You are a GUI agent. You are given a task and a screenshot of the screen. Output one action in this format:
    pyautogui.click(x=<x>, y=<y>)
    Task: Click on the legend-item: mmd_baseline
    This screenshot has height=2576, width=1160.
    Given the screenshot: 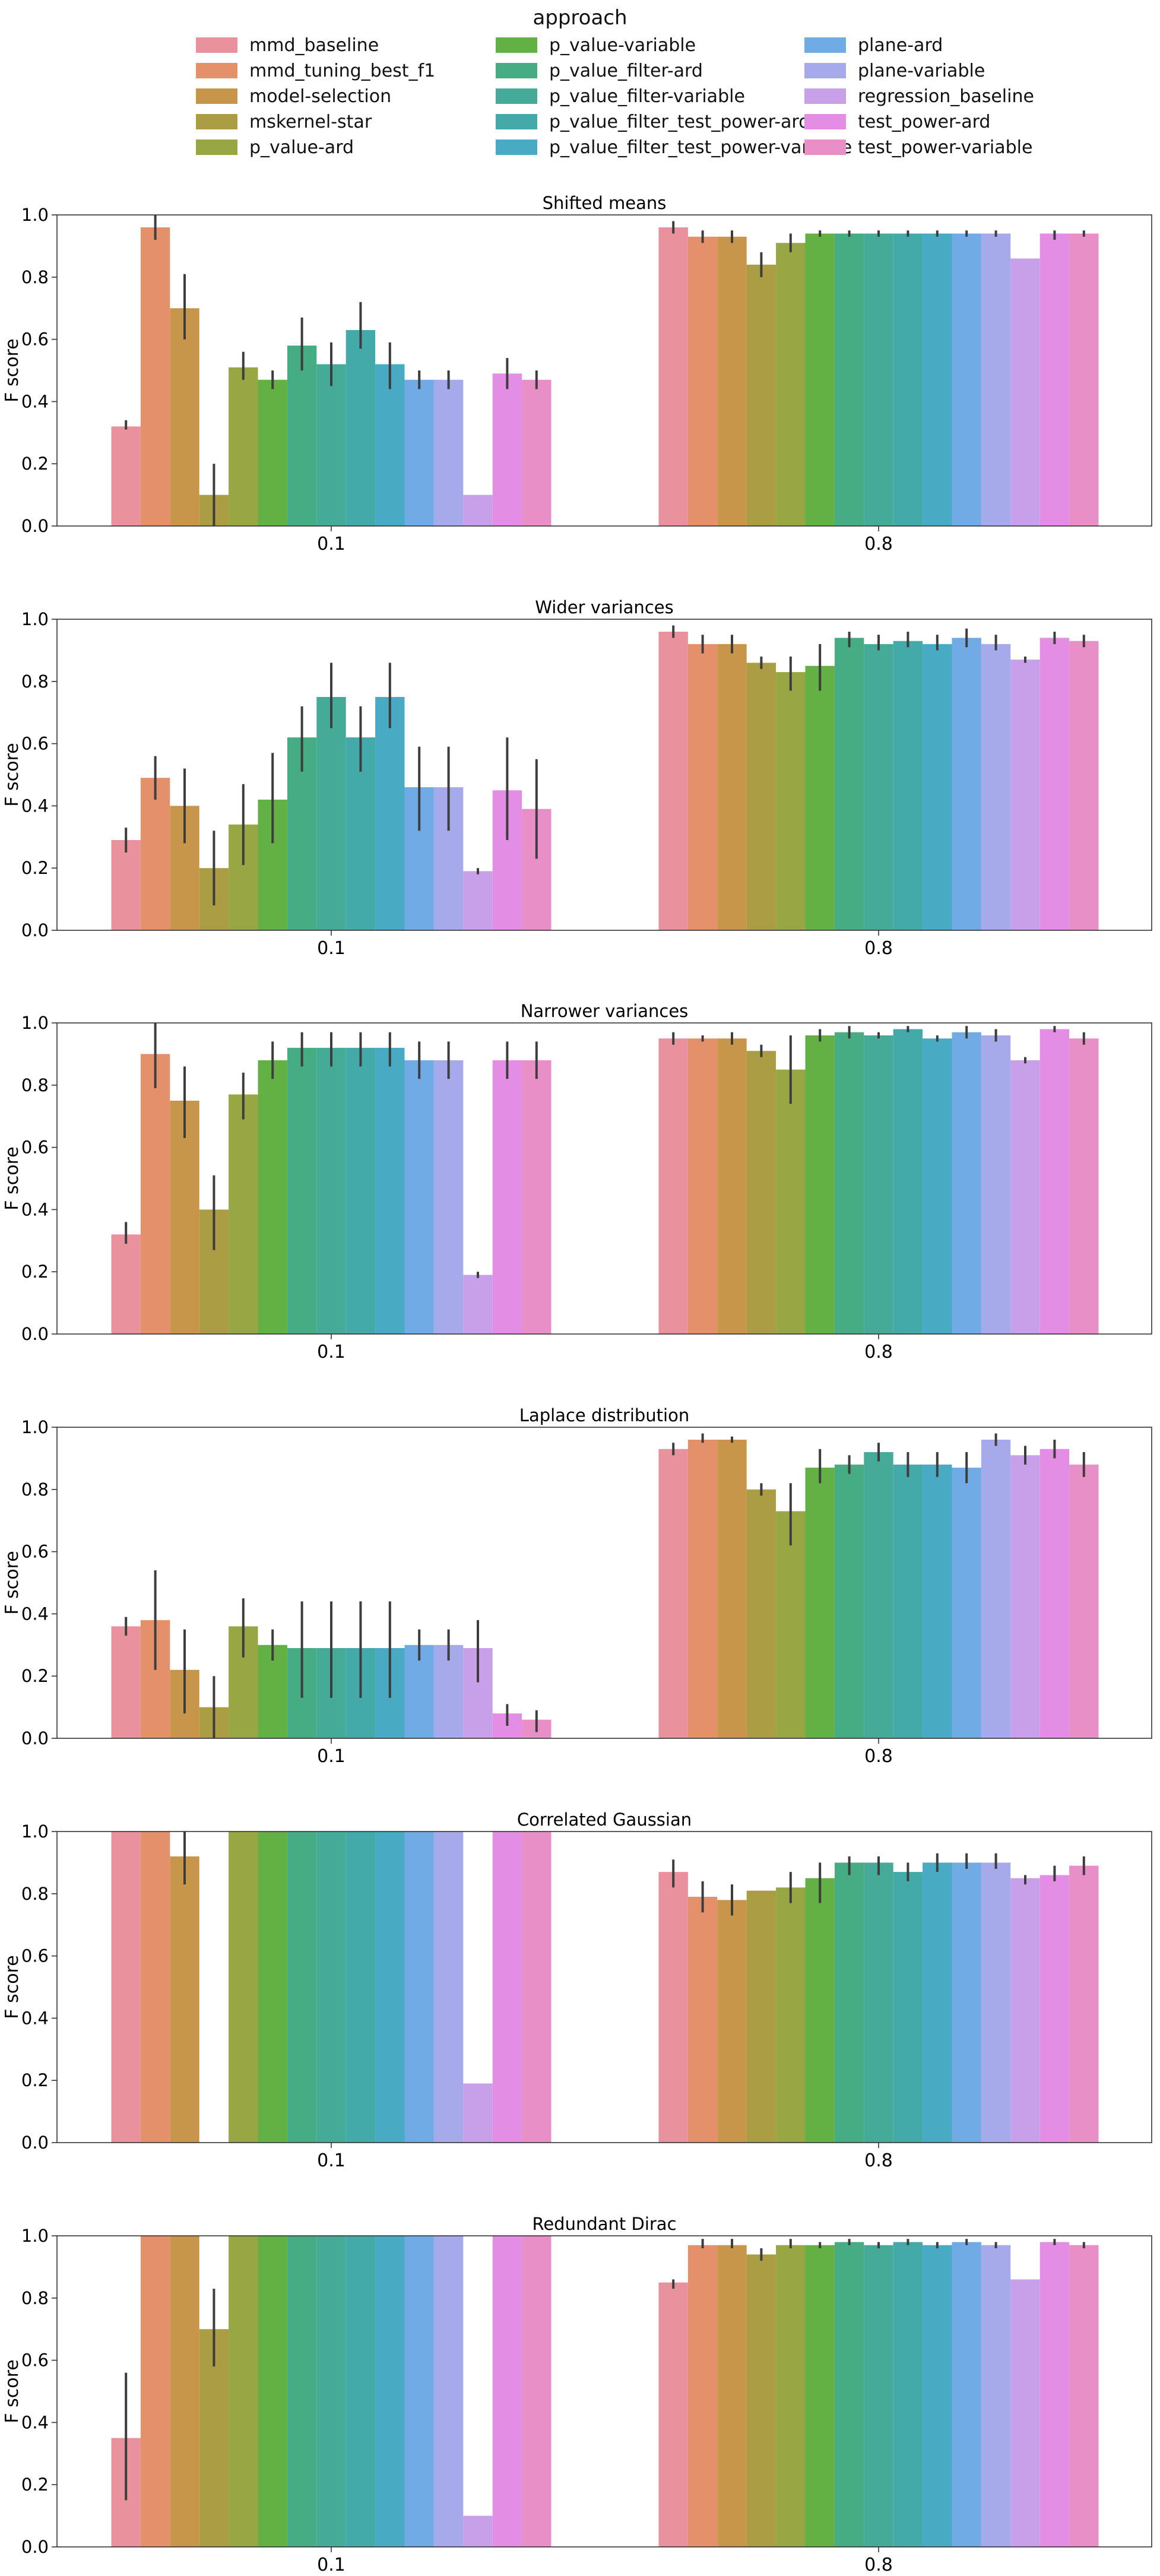 What is the action you would take?
    pyautogui.click(x=287, y=45)
    